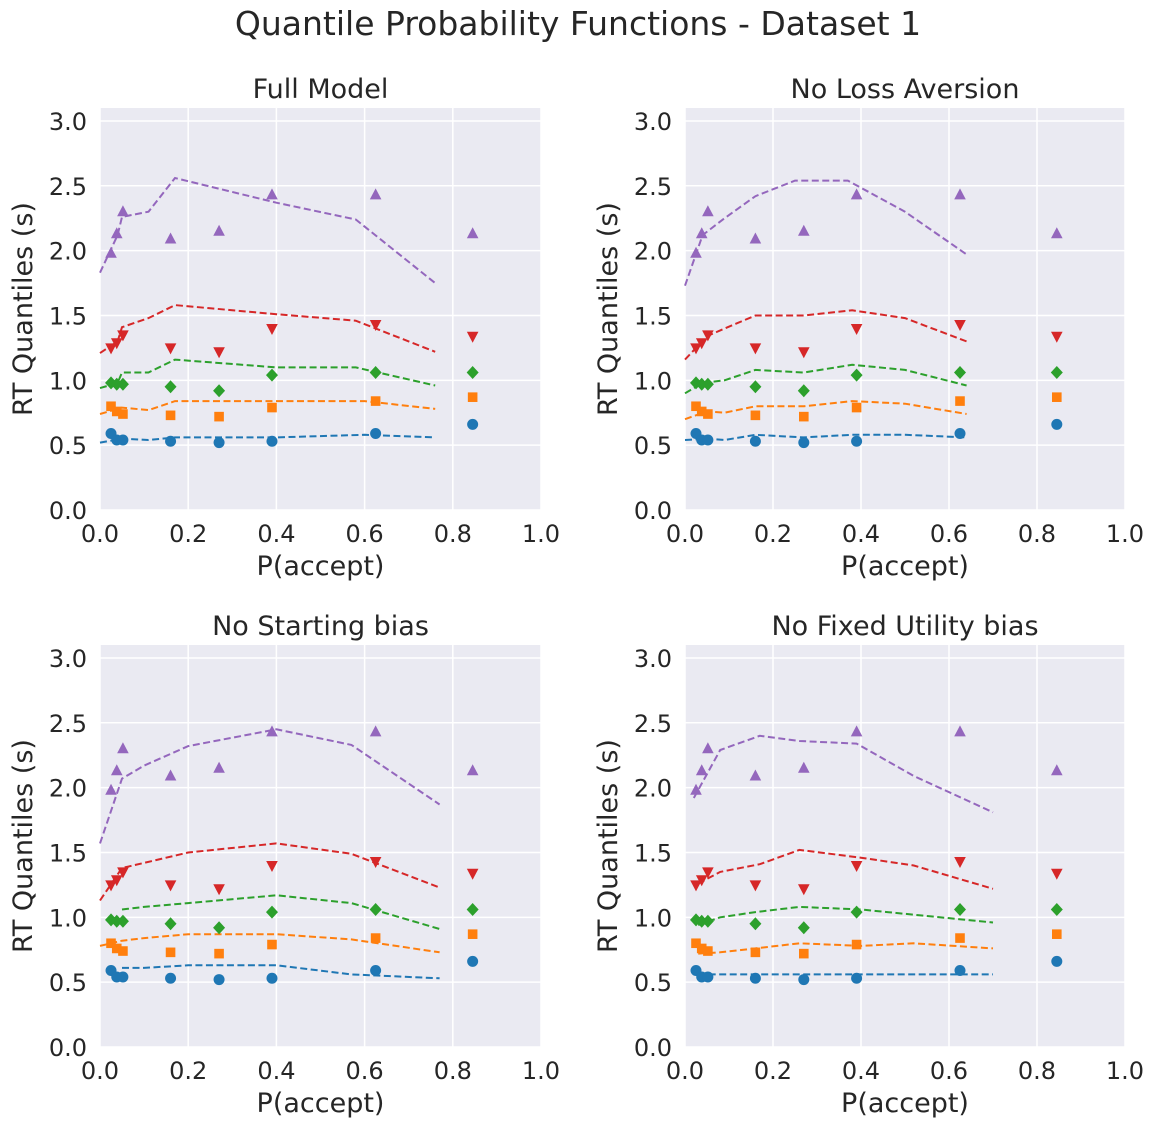 This screenshot has width=1156, height=1128. I want to click on plot-area, so click(905, 846).